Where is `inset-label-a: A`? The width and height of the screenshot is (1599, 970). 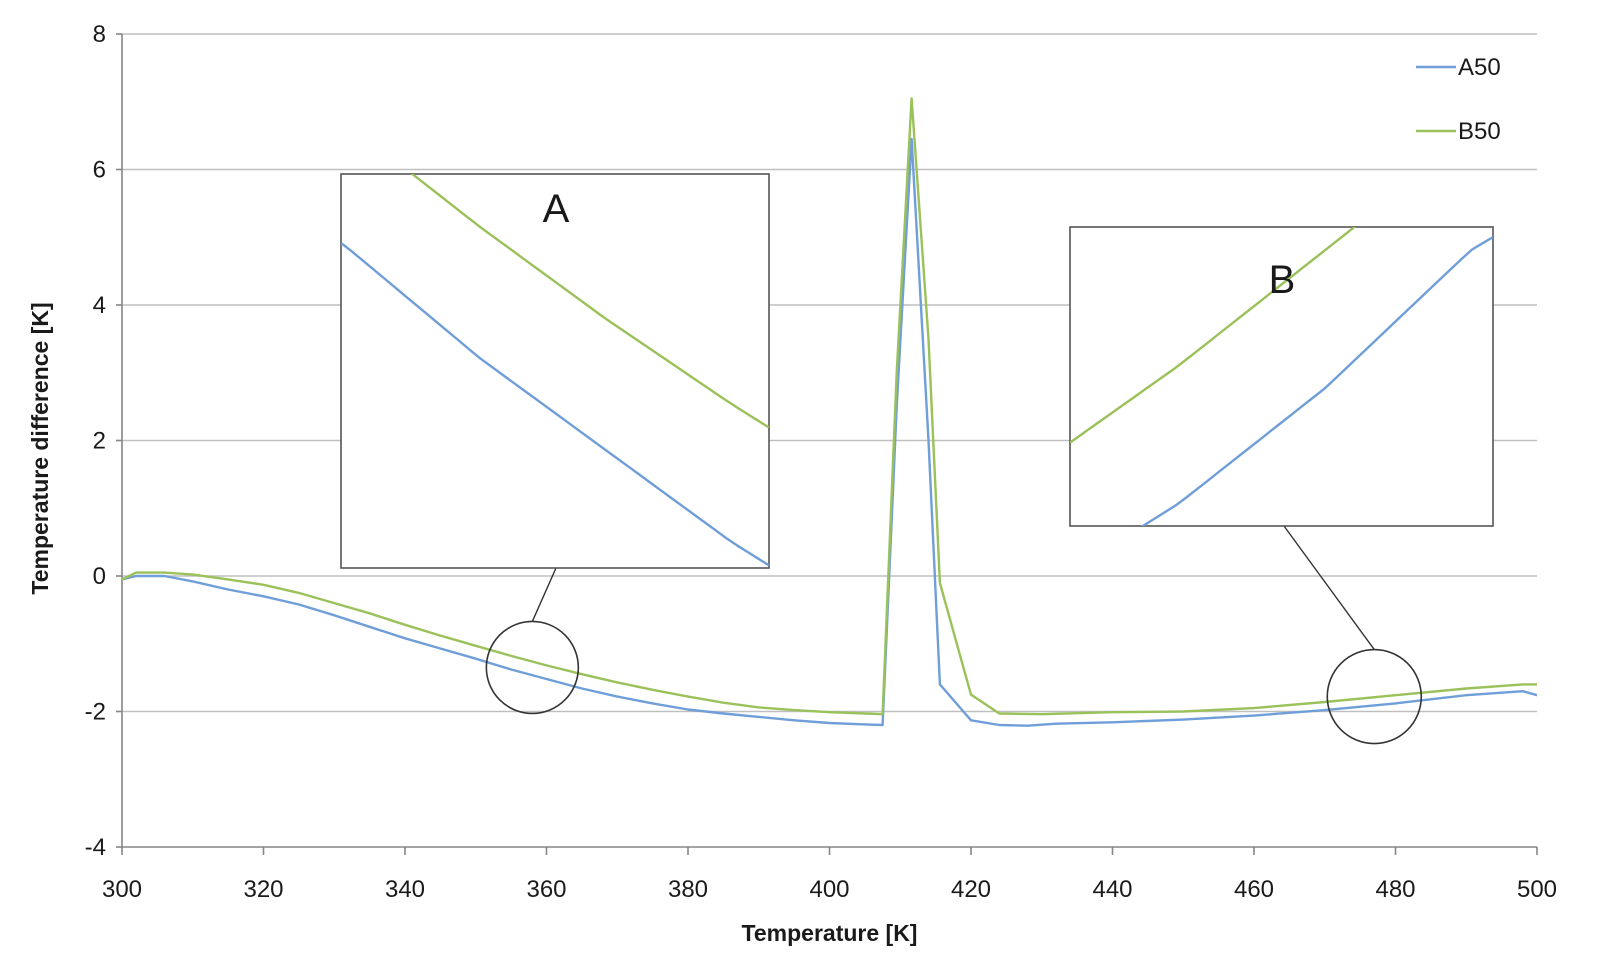
inset-label-a: A is located at coordinates (556, 209).